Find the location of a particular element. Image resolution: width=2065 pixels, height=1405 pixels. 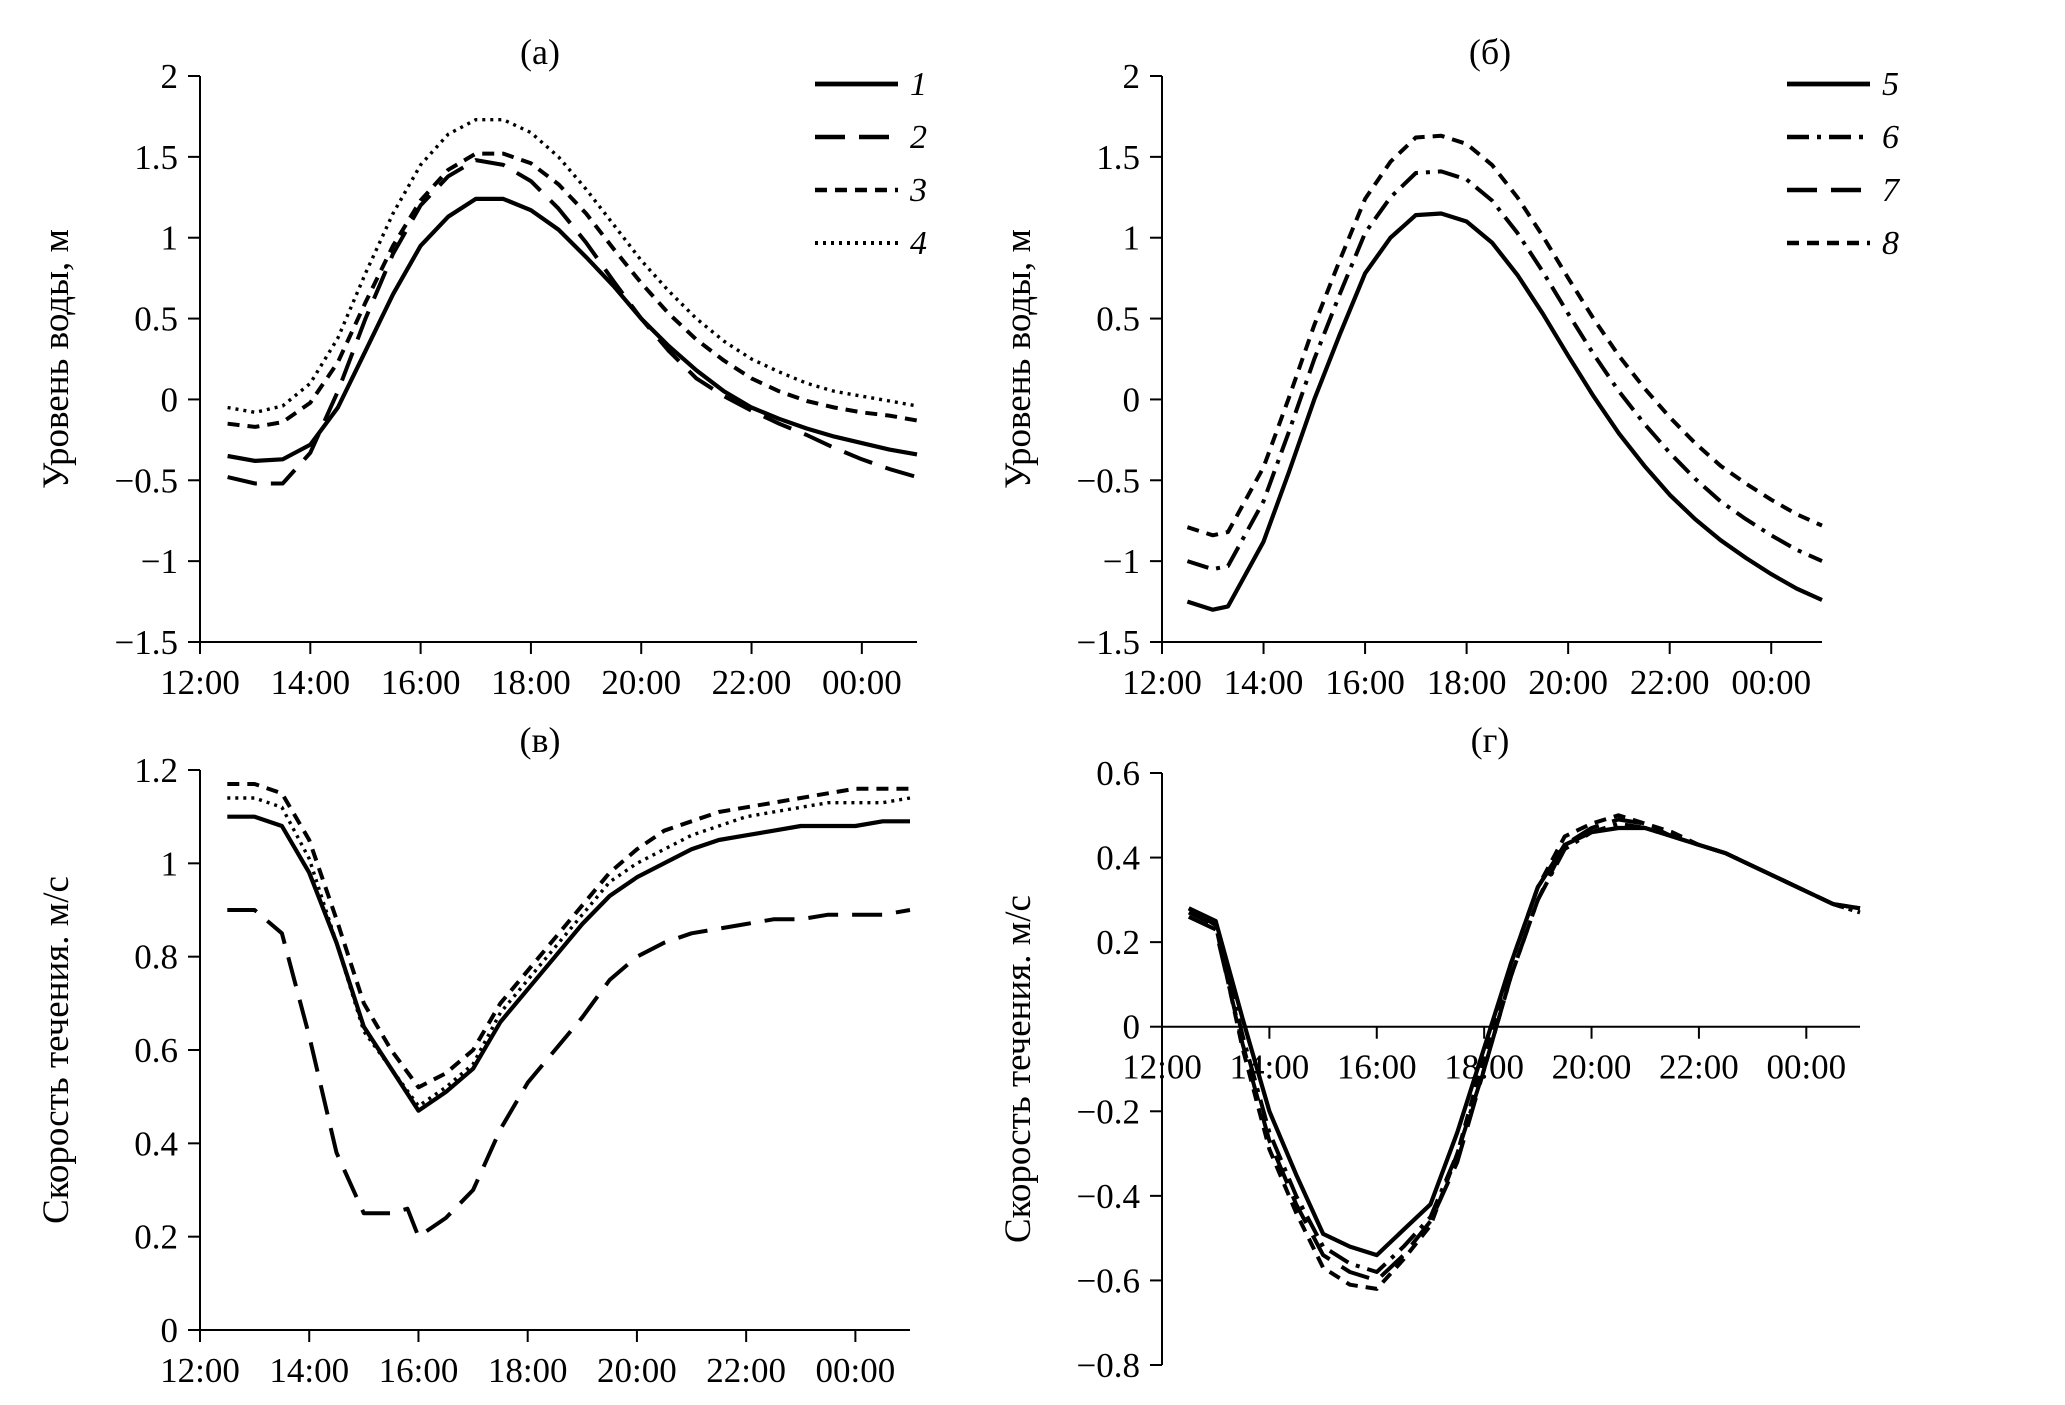

y-tick-label: 0.8 is located at coordinates (156, 957).